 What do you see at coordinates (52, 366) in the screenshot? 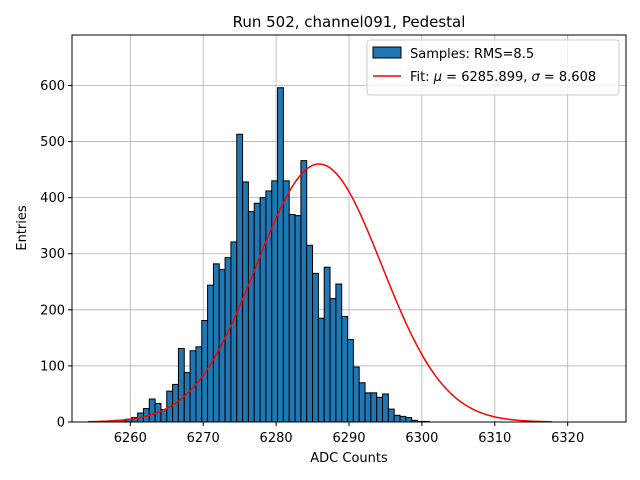
I see `y-tick-label: 100` at bounding box center [52, 366].